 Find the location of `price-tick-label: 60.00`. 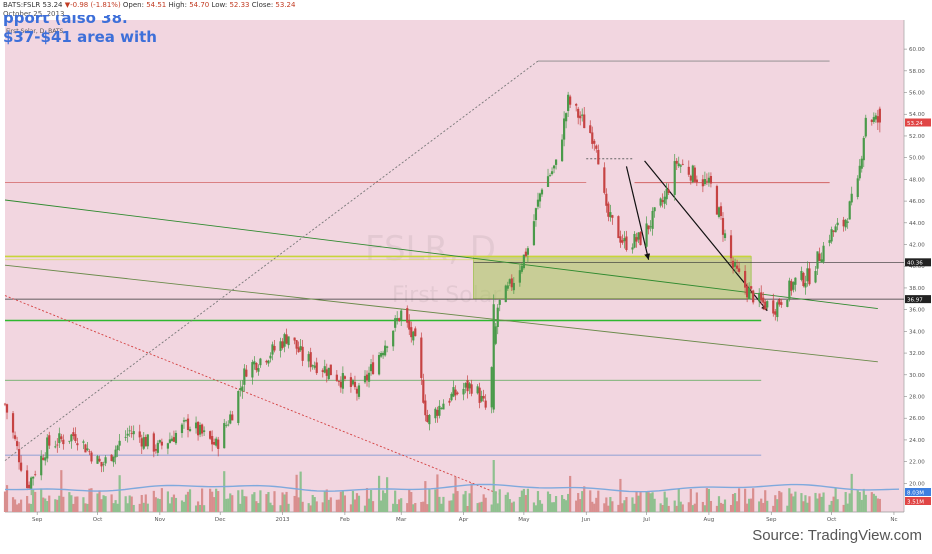

price-tick-label: 60.00 is located at coordinates (917, 50).